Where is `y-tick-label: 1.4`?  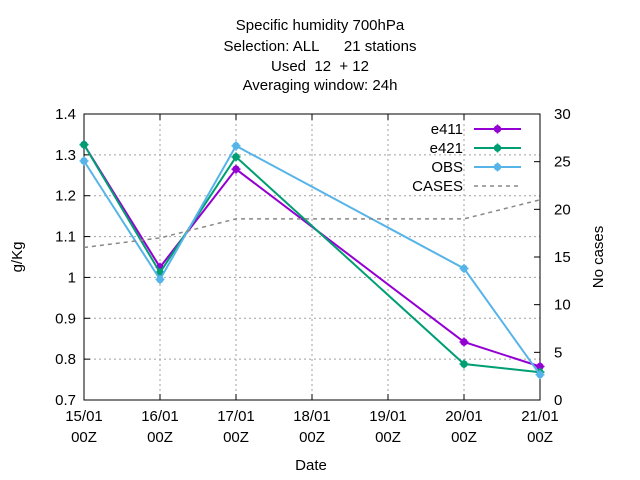 y-tick-label: 1.4 is located at coordinates (65, 114).